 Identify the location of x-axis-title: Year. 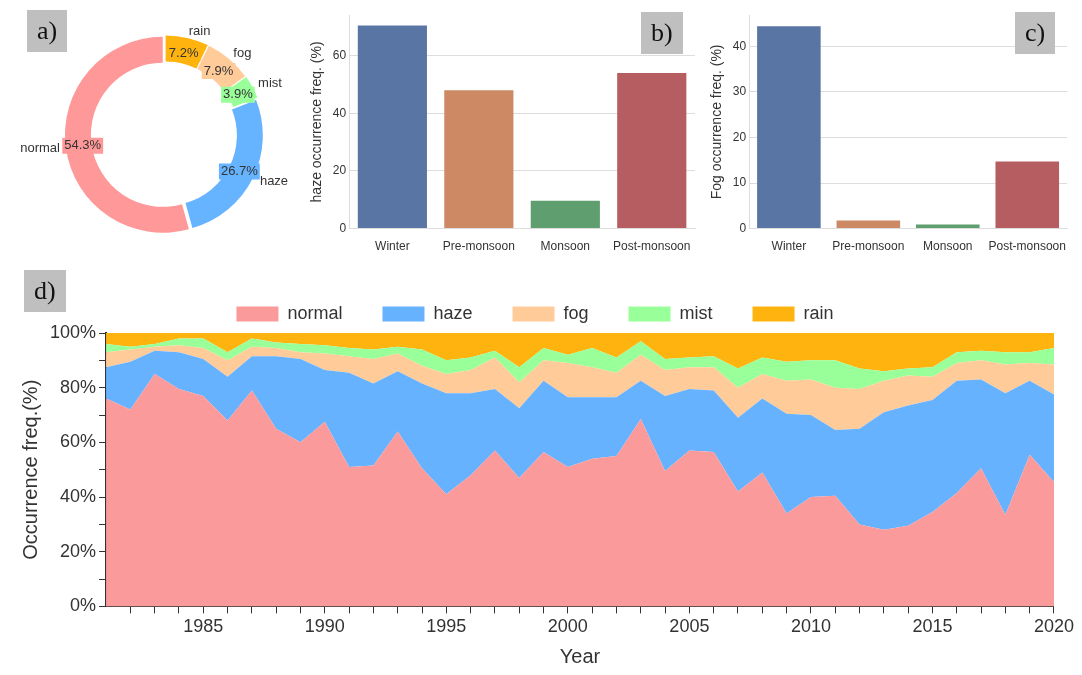
(580, 655).